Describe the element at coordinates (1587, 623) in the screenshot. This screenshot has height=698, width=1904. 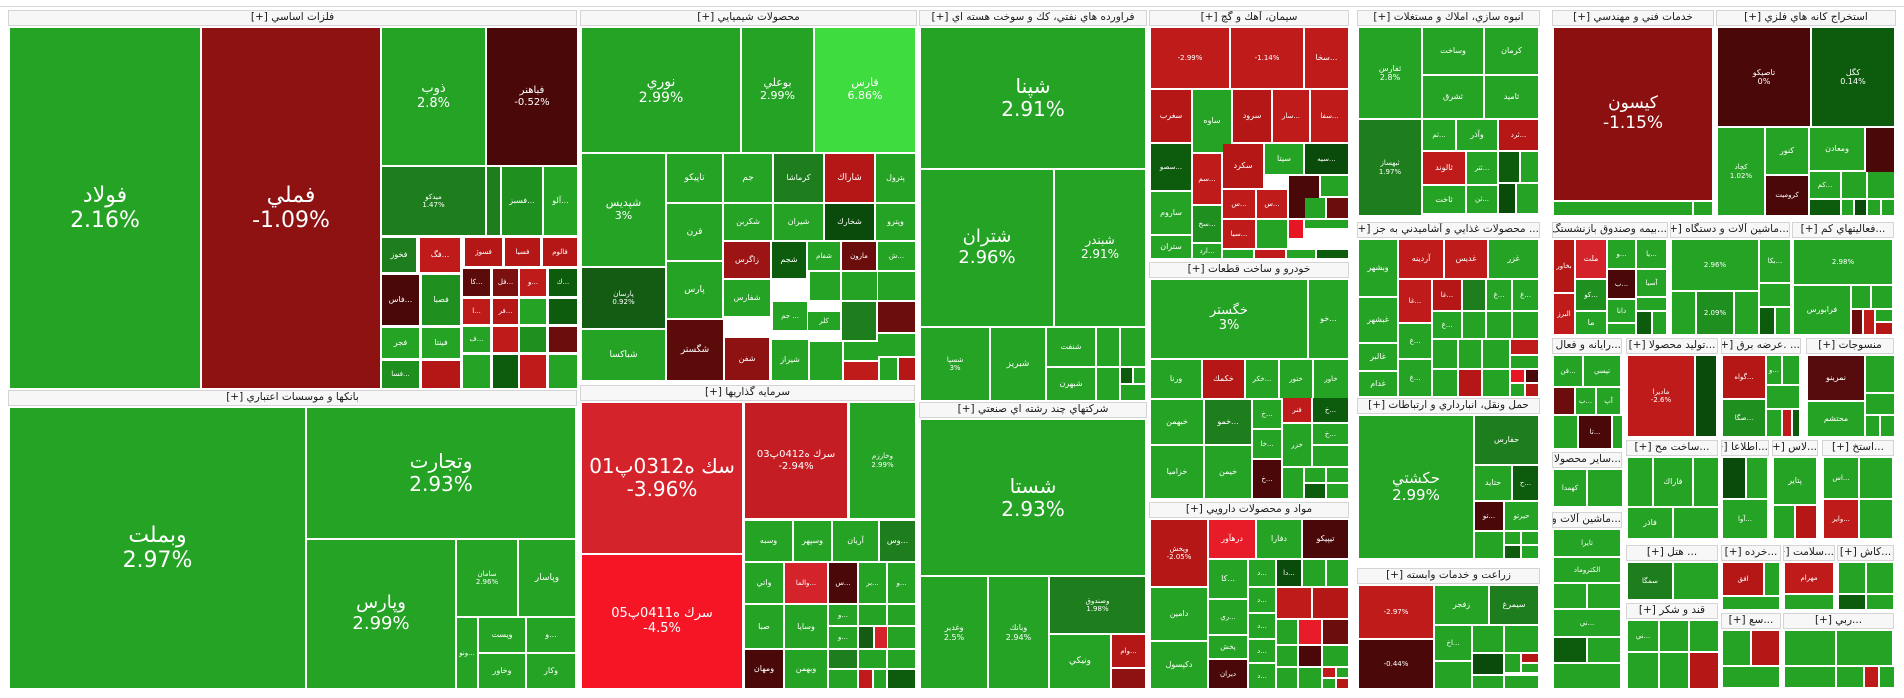
I see `stock-tile: ...ني` at that location.